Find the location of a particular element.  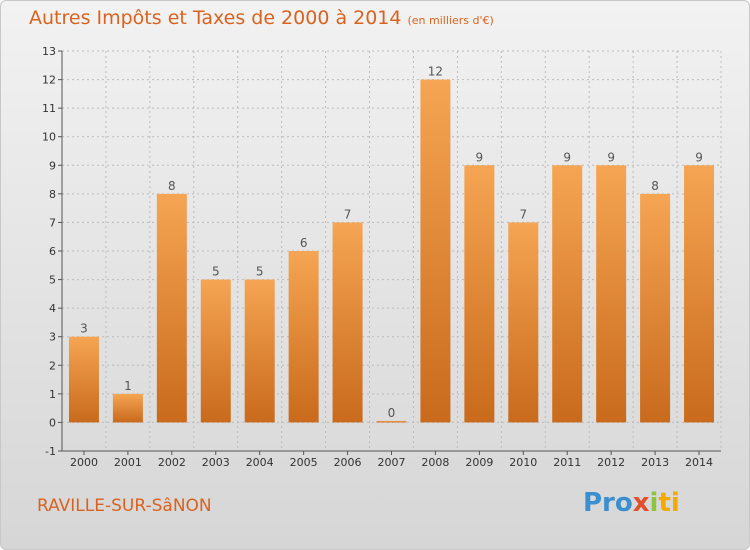

y-tick-label: 6 is located at coordinates (52, 251).